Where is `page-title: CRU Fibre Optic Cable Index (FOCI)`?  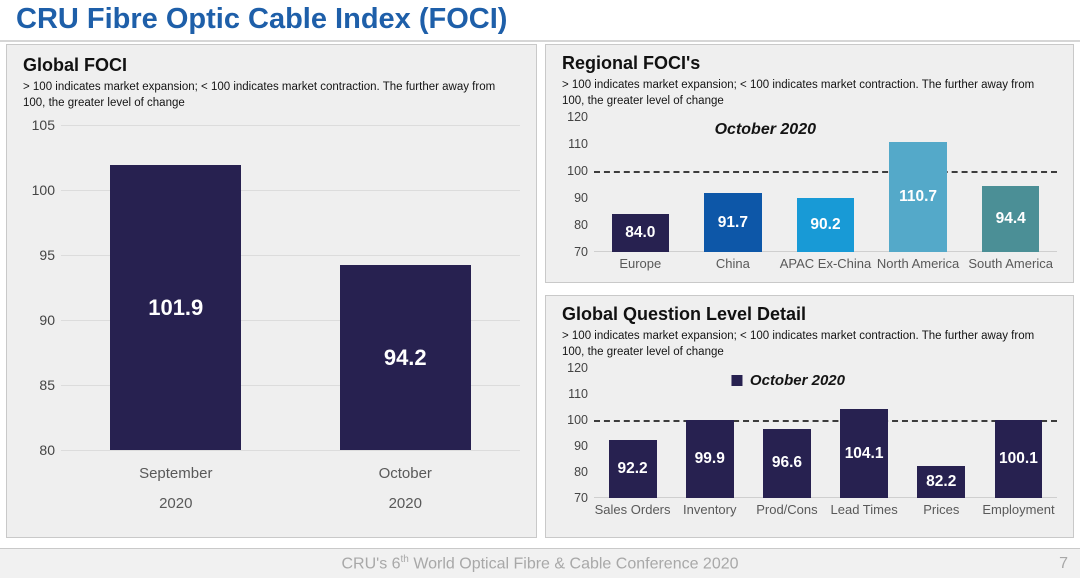
page-title: CRU Fibre Optic Cable Index (FOCI) is located at coordinates (262, 19).